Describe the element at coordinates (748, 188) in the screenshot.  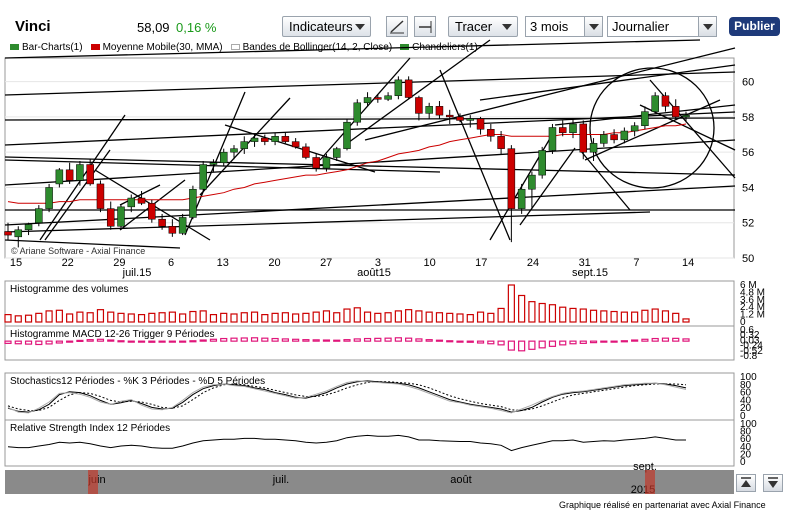
I see `price-tick-label: 54` at that location.